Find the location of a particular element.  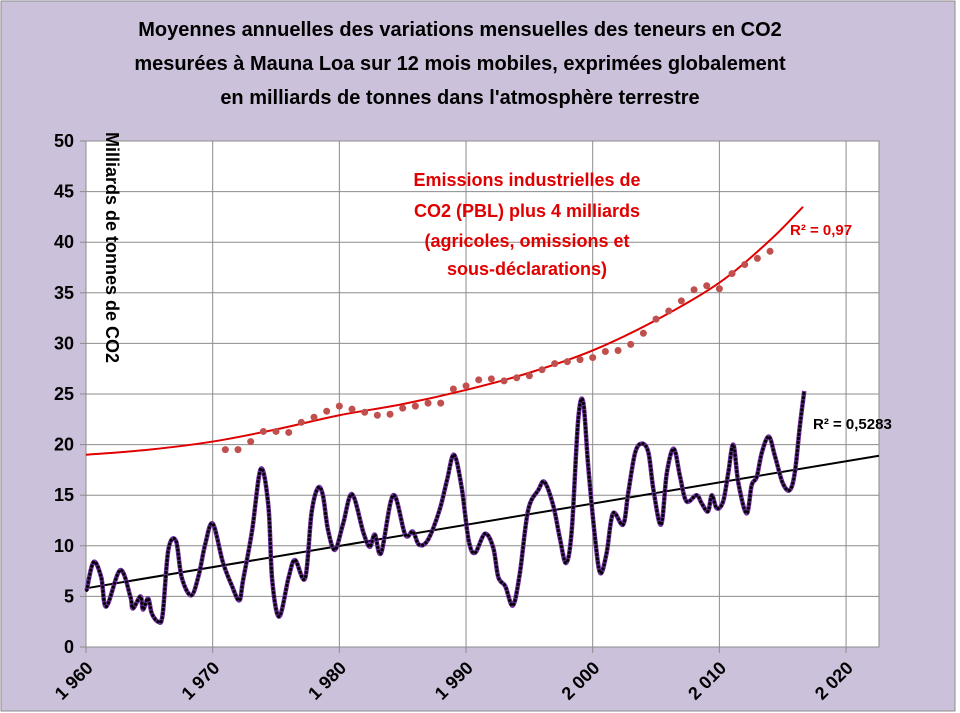

y-tick-label: 25 is located at coordinates (64, 394).